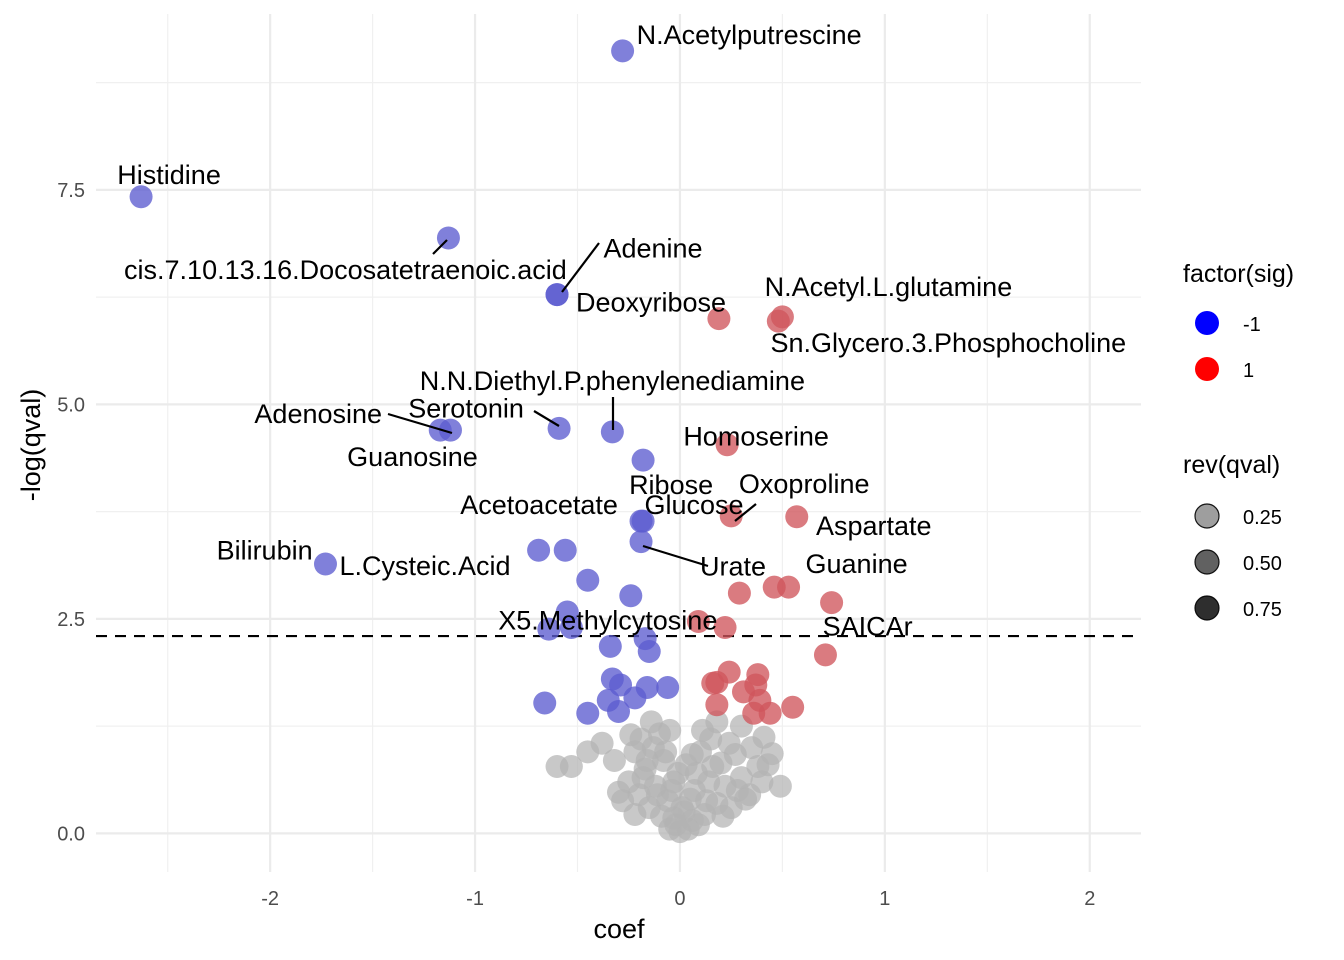 The width and height of the screenshot is (1344, 960). Describe the element at coordinates (1238, 274) in the screenshot. I see `legend-color-title: factor(sig)` at that location.